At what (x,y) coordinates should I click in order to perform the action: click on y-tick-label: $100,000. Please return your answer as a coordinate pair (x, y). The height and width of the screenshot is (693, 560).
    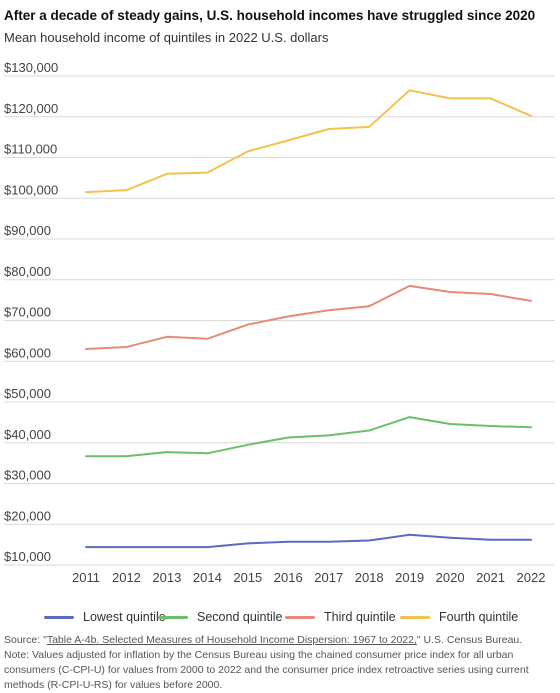
    Looking at the image, I should click on (31, 189).